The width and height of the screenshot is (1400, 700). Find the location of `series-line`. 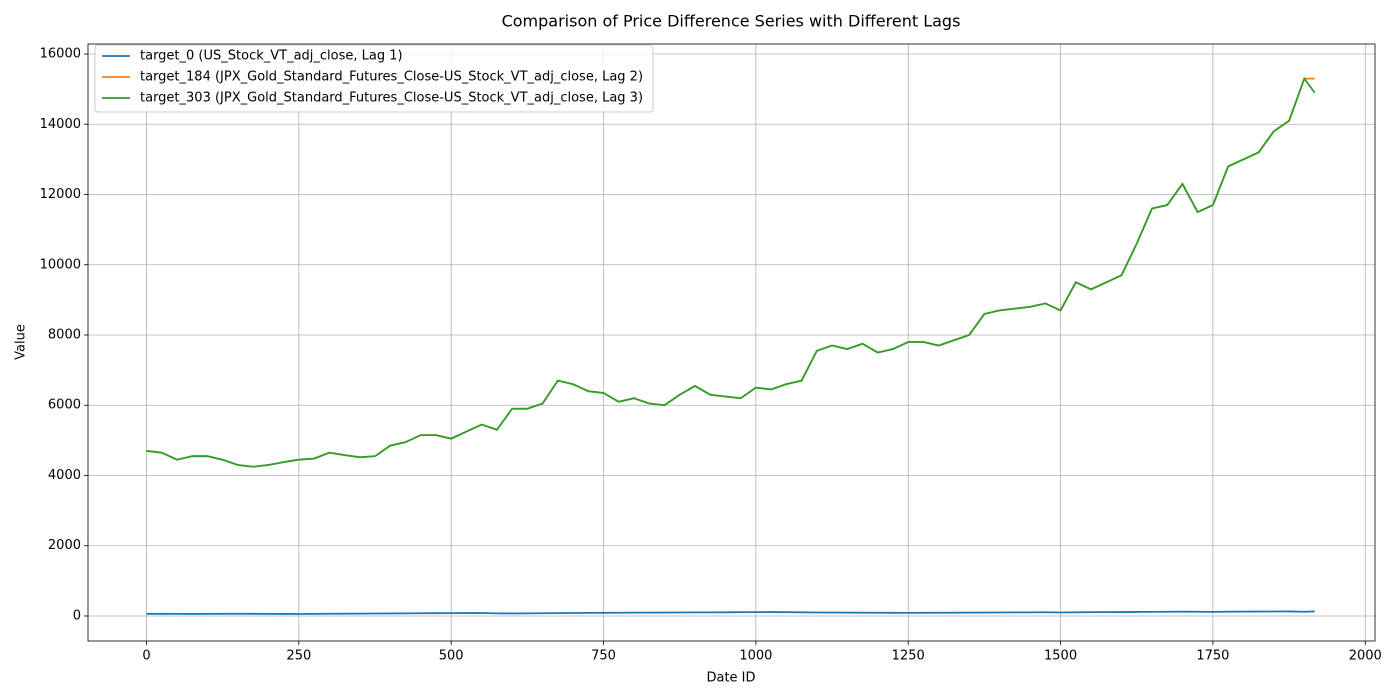

series-line is located at coordinates (730, 612).